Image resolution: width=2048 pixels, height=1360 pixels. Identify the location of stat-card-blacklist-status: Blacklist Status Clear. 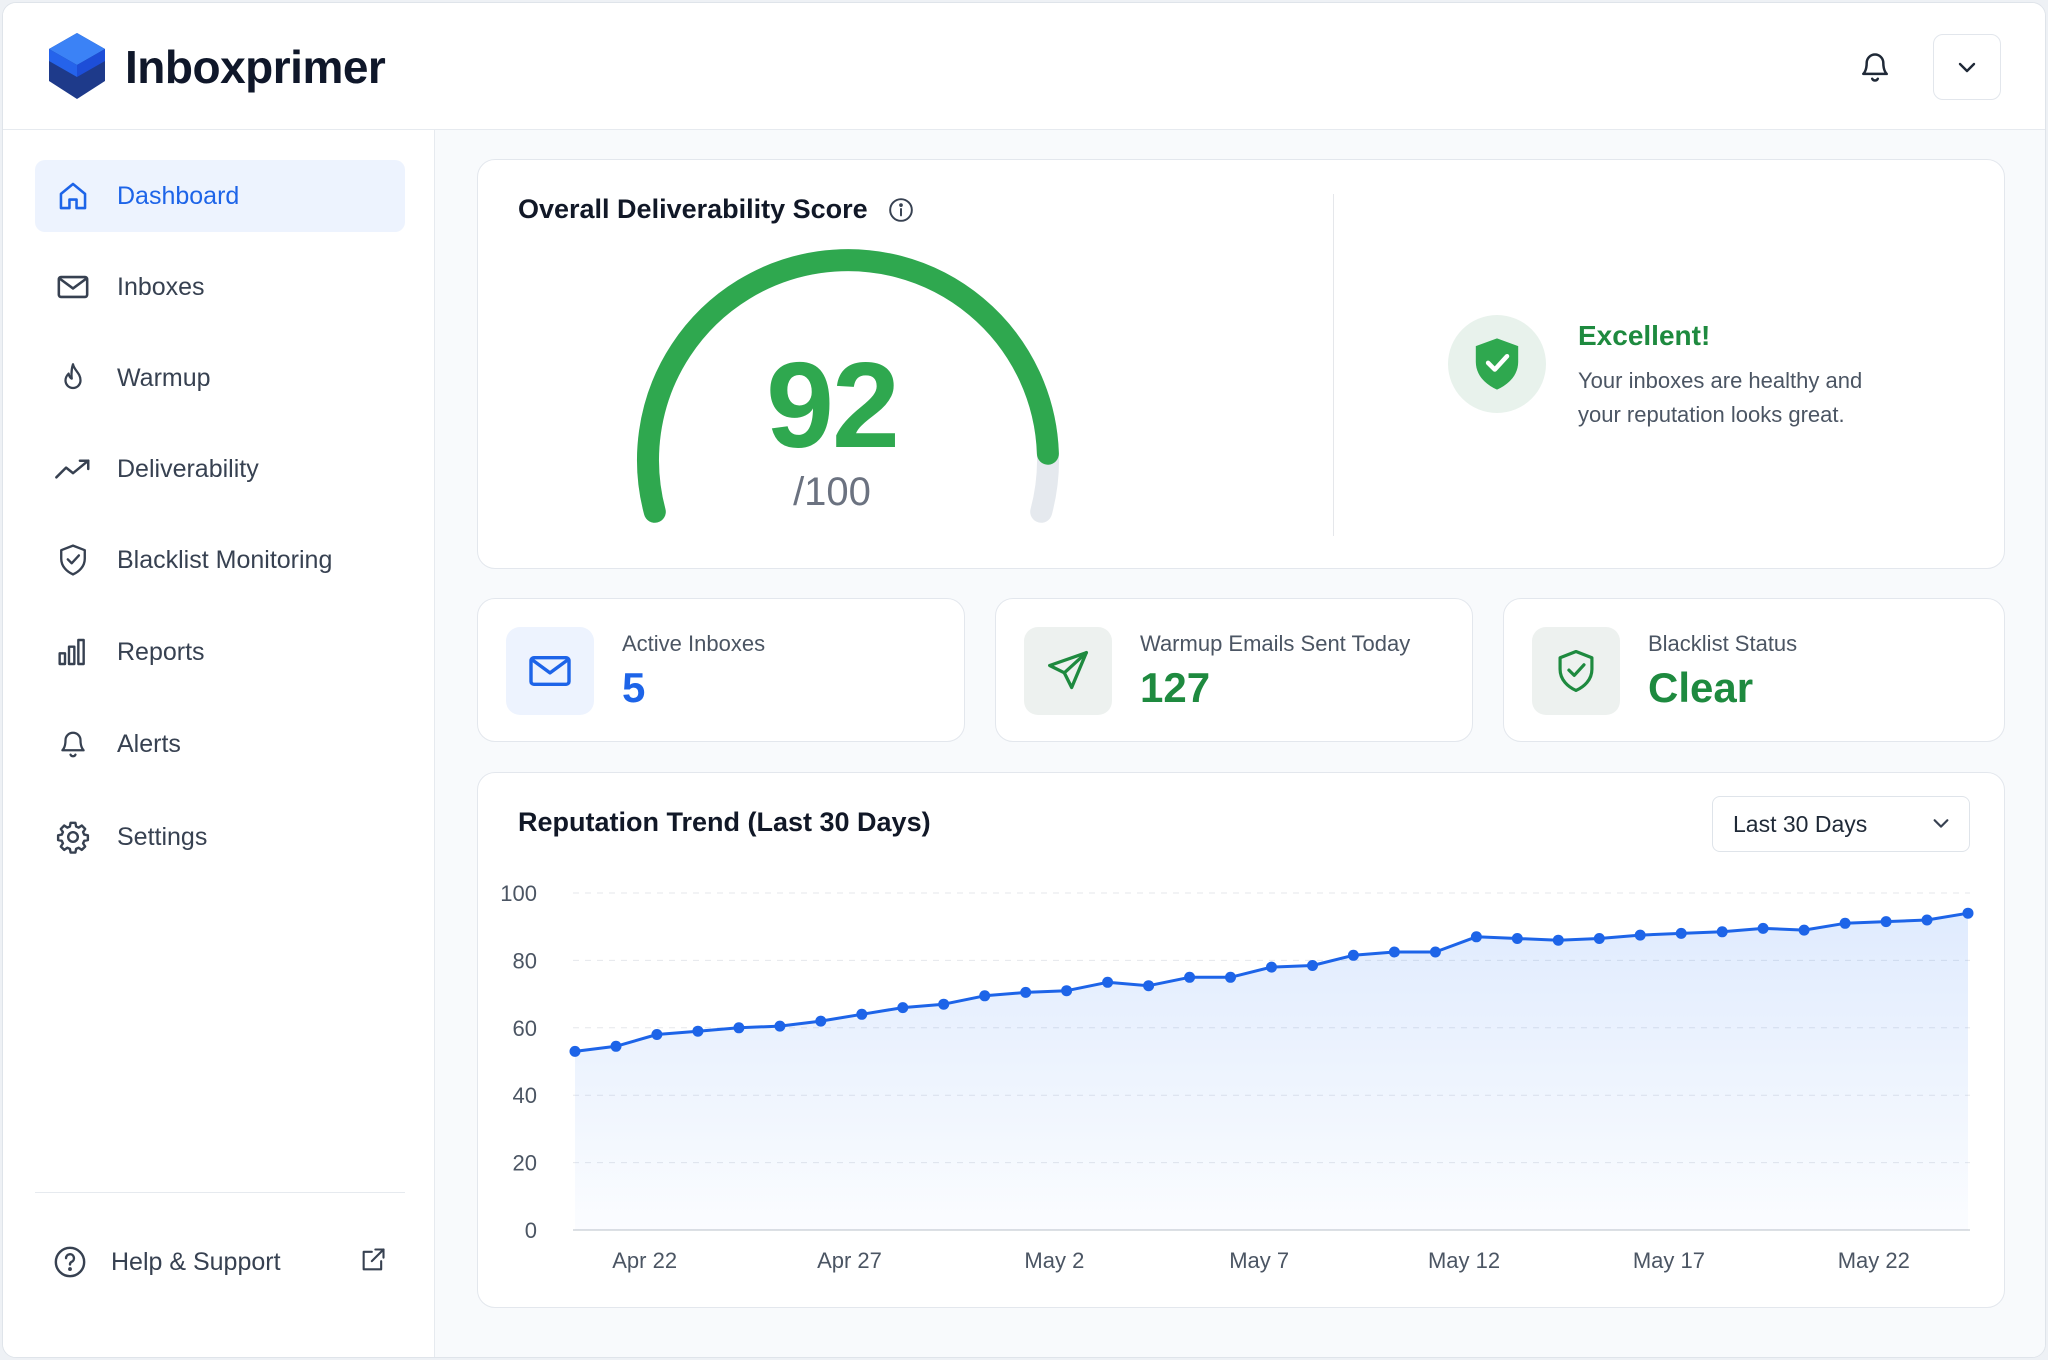
(1754, 670).